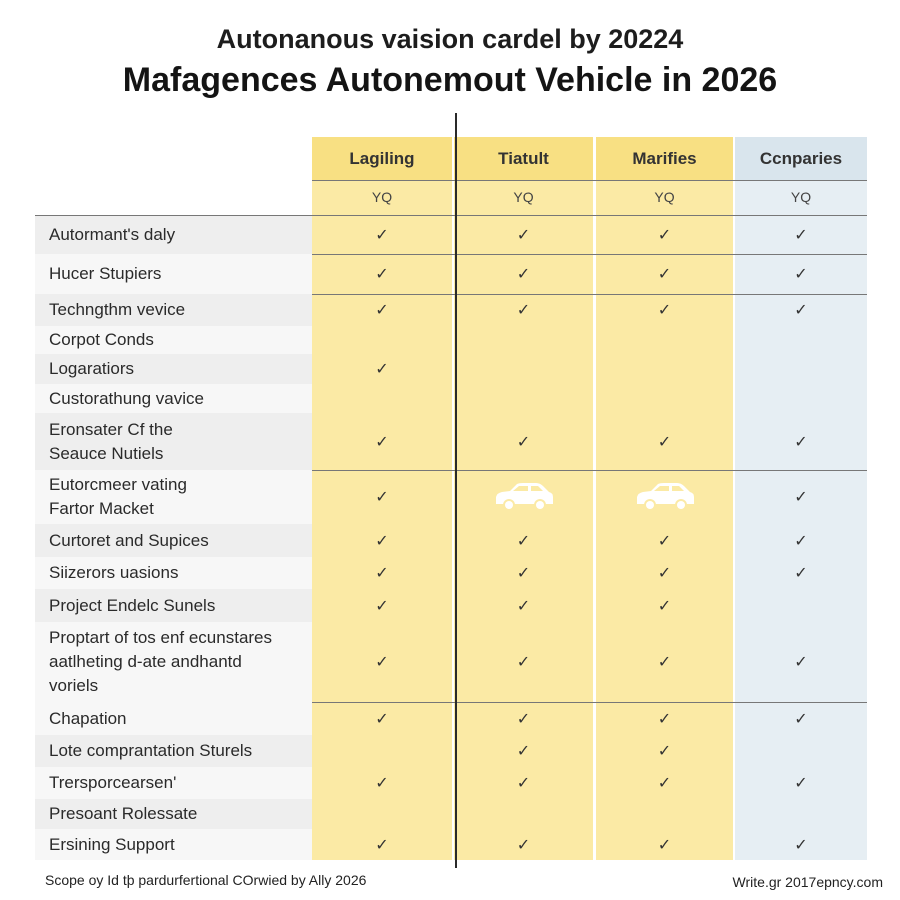 The width and height of the screenshot is (900, 900). What do you see at coordinates (111, 429) in the screenshot?
I see `row-label-line: Eronsater Cf the` at bounding box center [111, 429].